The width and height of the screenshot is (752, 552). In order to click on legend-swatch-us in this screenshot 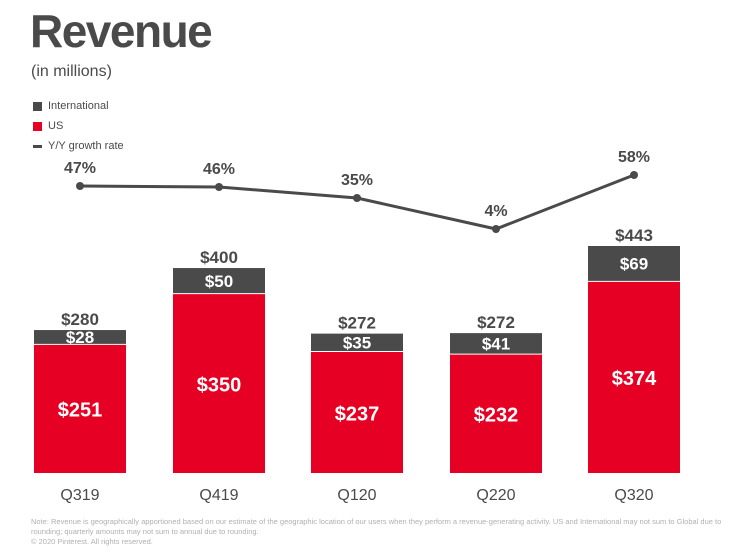, I will do `click(37, 126)`.